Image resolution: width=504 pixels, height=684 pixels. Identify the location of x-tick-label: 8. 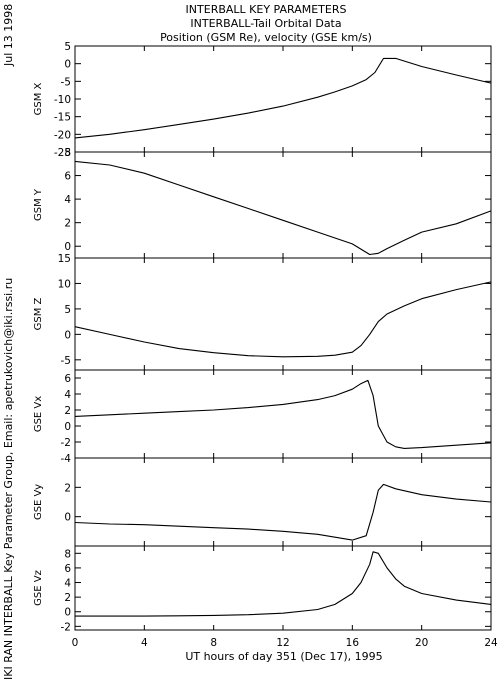
(213, 643).